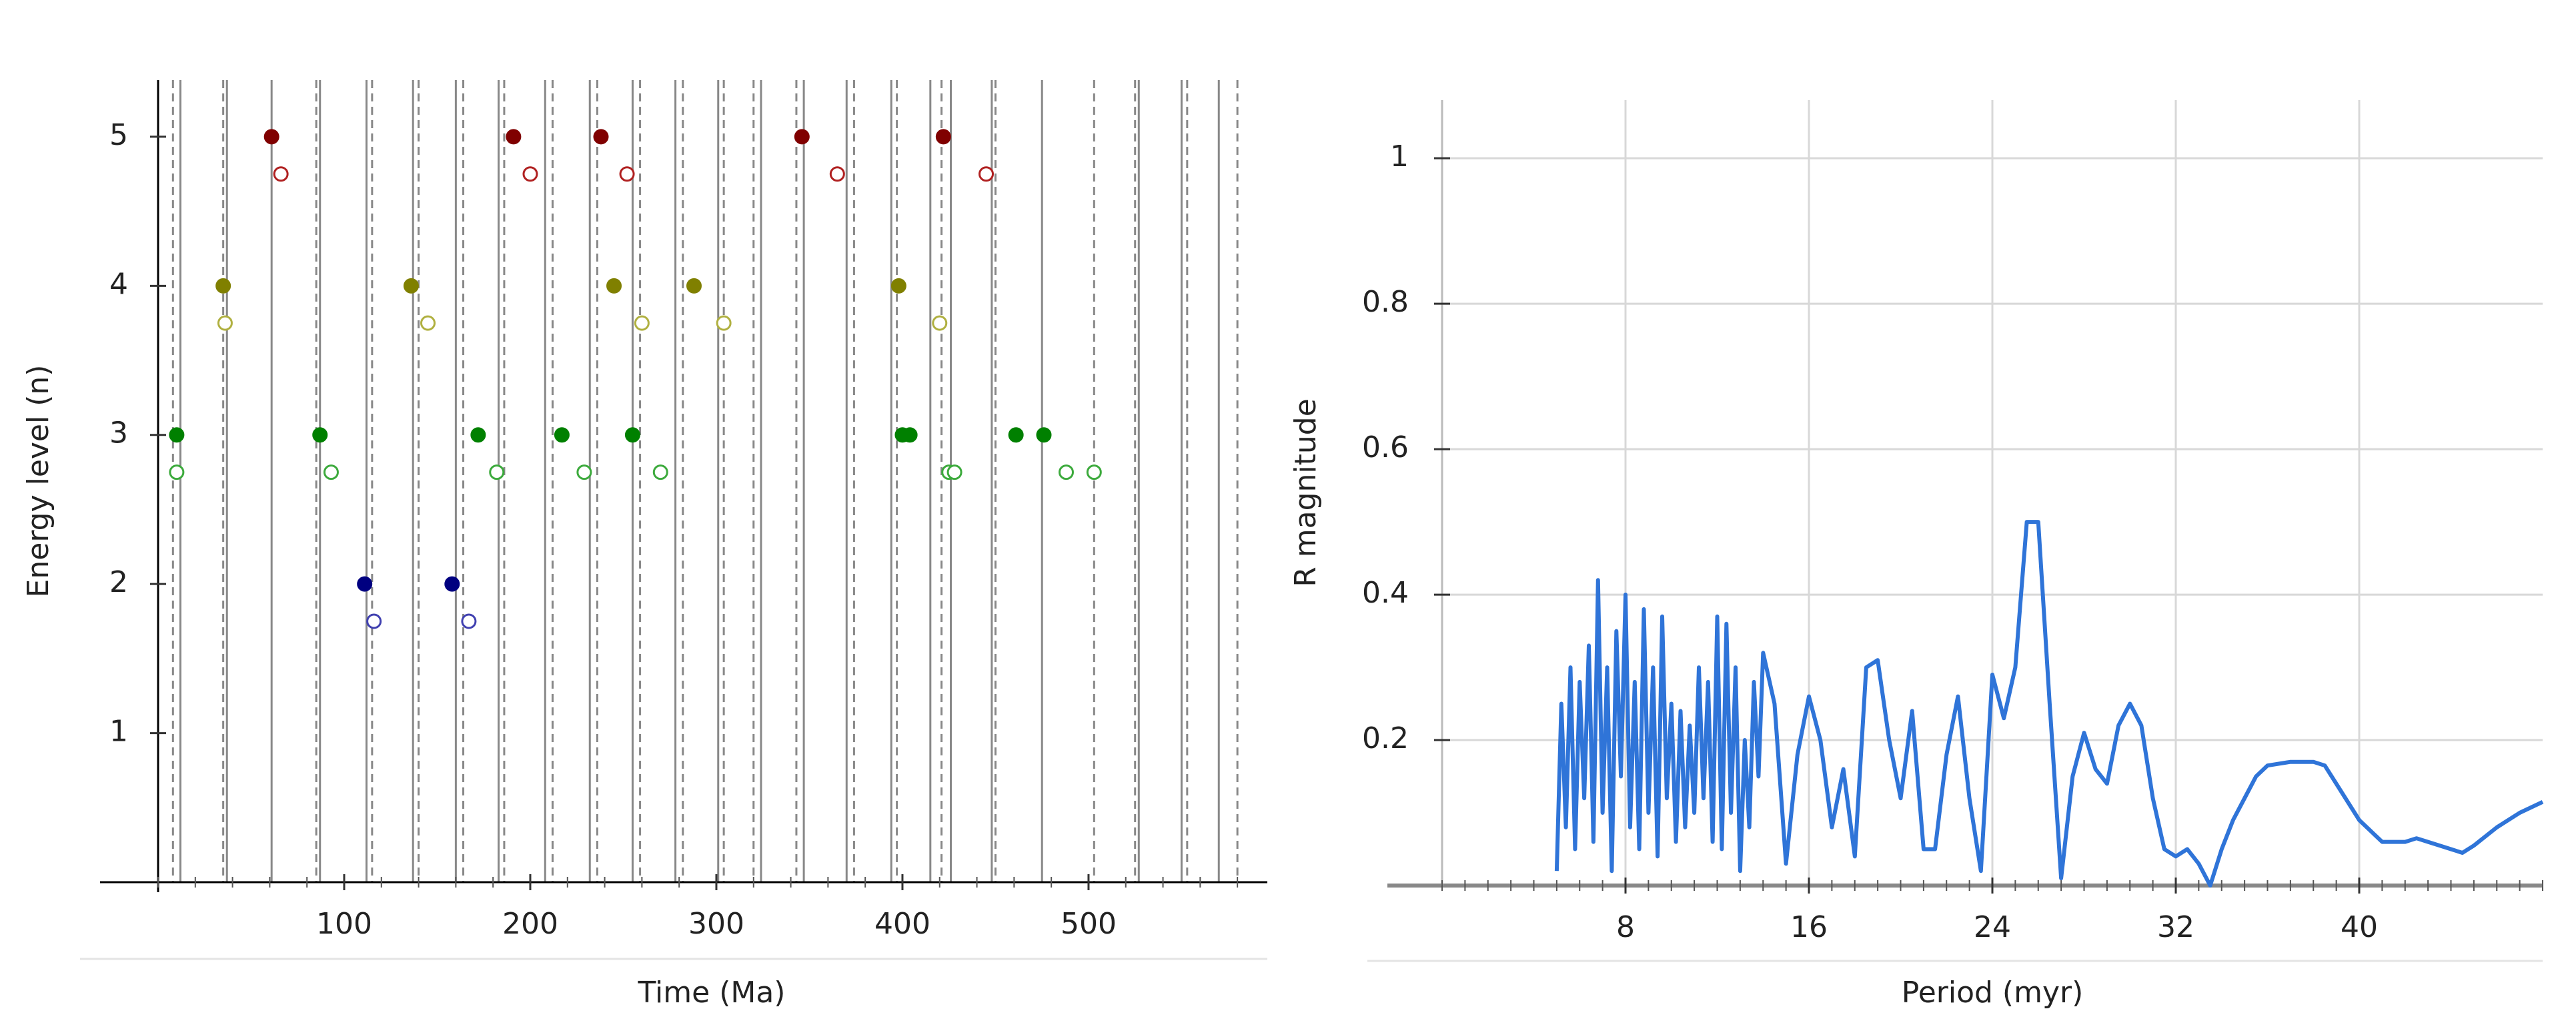 The height and width of the screenshot is (1027, 2576). What do you see at coordinates (38, 481) in the screenshot?
I see `y-axis-label: Energy level (n)` at bounding box center [38, 481].